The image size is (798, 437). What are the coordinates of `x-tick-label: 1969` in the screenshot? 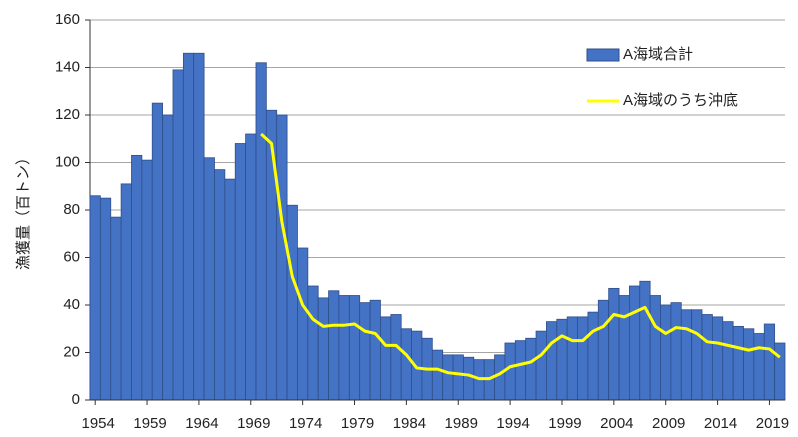 It's located at (253, 423).